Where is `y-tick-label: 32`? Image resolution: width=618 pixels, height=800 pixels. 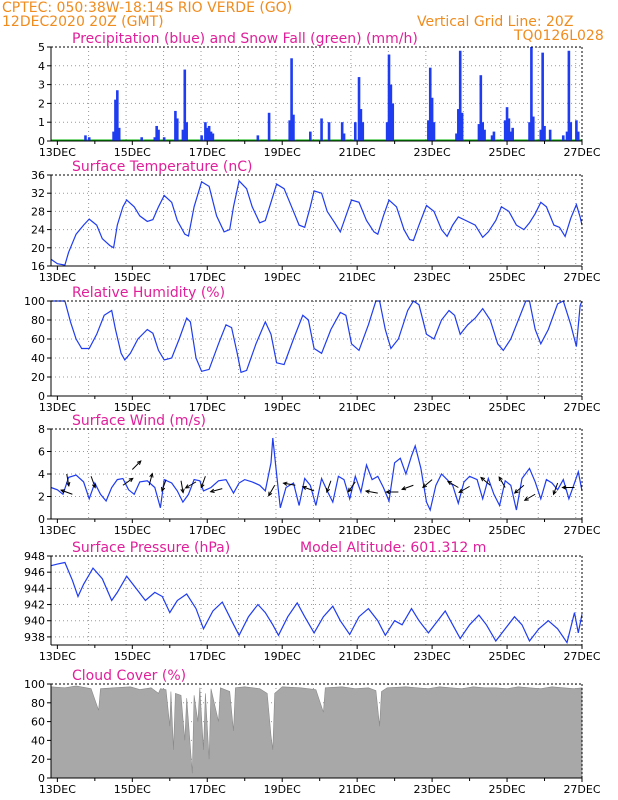 y-tick-label: 32 is located at coordinates (38, 193).